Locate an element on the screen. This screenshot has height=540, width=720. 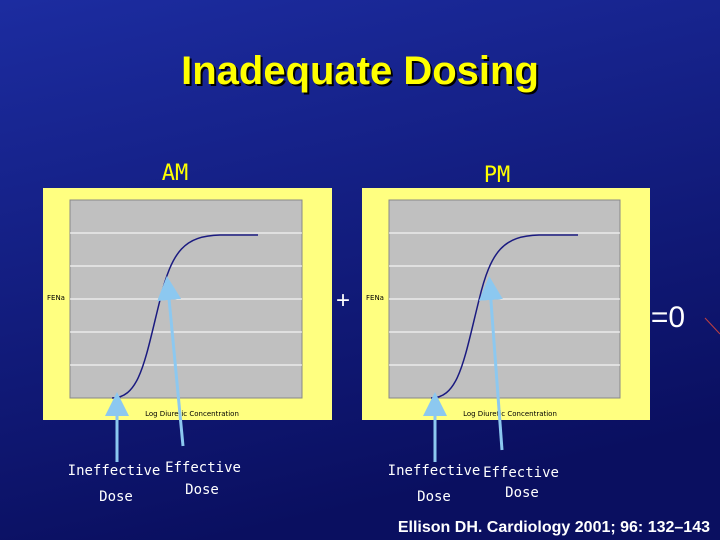
panel-label: PM is located at coordinates (497, 175).